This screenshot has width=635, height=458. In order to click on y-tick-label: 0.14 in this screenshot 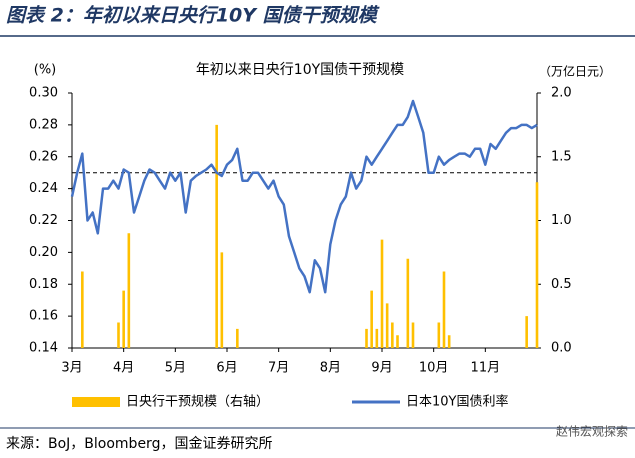, I will do `click(43, 348)`.